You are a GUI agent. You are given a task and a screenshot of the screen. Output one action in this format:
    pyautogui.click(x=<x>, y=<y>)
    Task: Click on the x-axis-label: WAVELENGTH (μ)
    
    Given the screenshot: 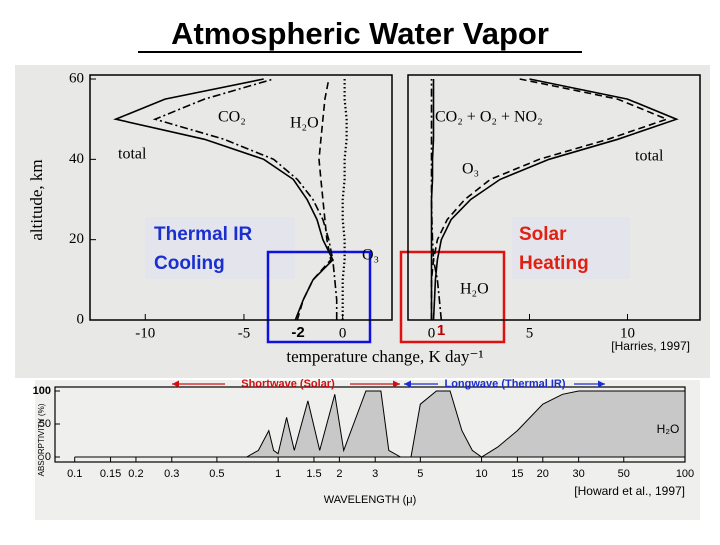 What is the action you would take?
    pyautogui.click(x=370, y=500)
    